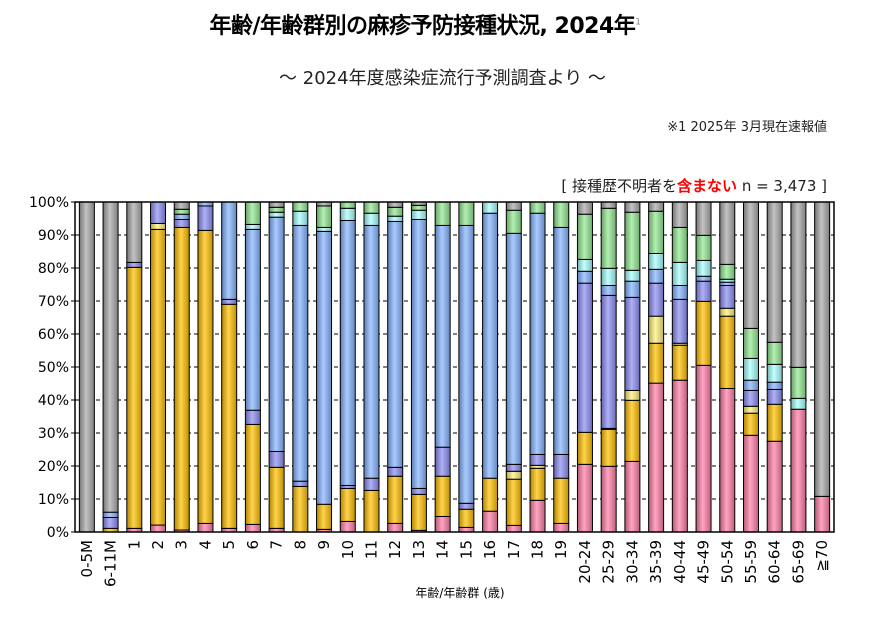 Image resolution: width=885 pixels, height=624 pixels. I want to click on y-tick-label: 100%, so click(49, 203).